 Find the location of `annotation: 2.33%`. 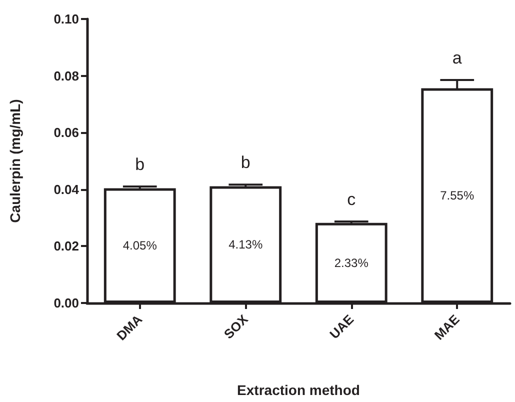

annotation: 2.33% is located at coordinates (351, 263).